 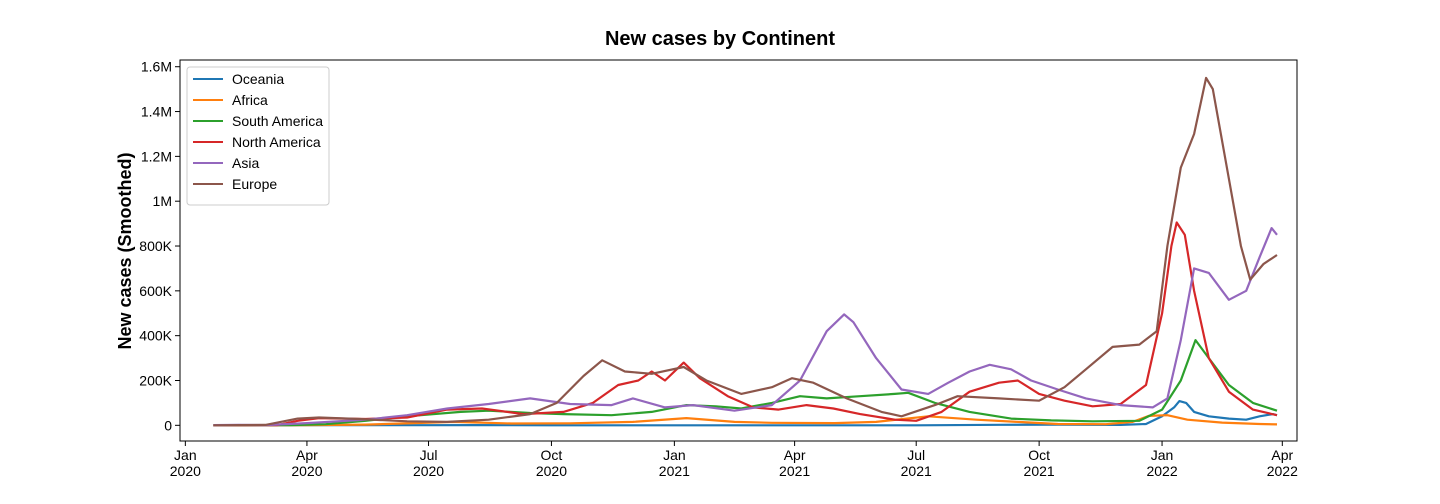 What do you see at coordinates (156, 156) in the screenshot?
I see `y-tick-label: 1.2M` at bounding box center [156, 156].